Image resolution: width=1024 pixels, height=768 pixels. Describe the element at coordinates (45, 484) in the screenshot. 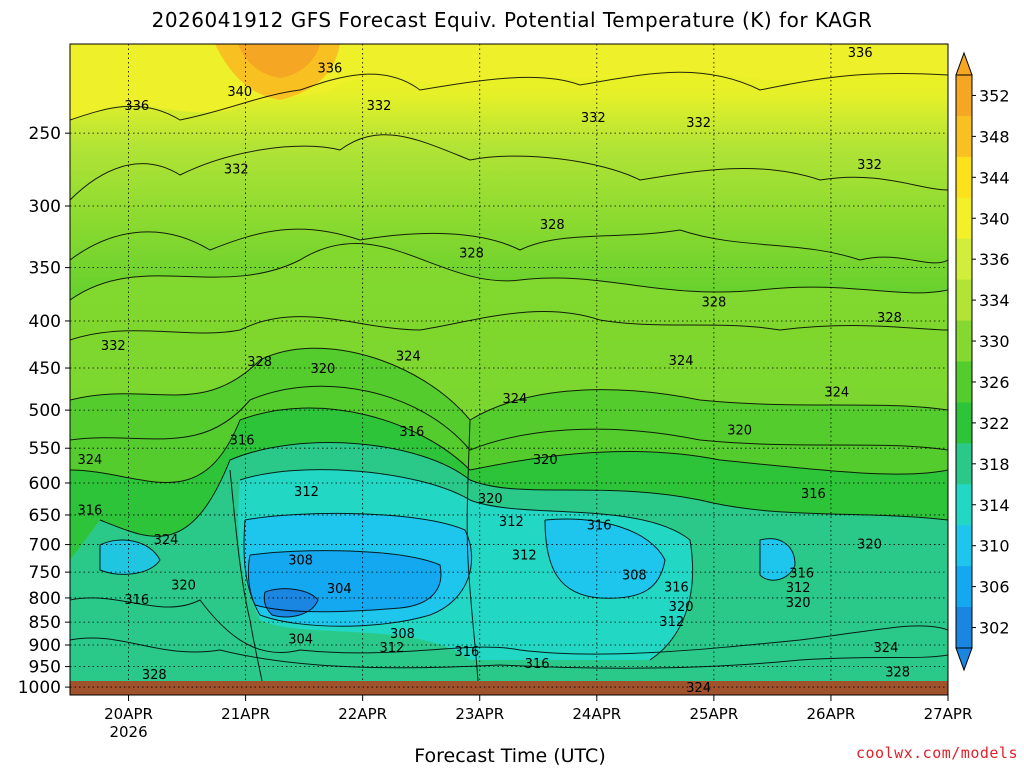

I see `y-tick-label: 600` at that location.